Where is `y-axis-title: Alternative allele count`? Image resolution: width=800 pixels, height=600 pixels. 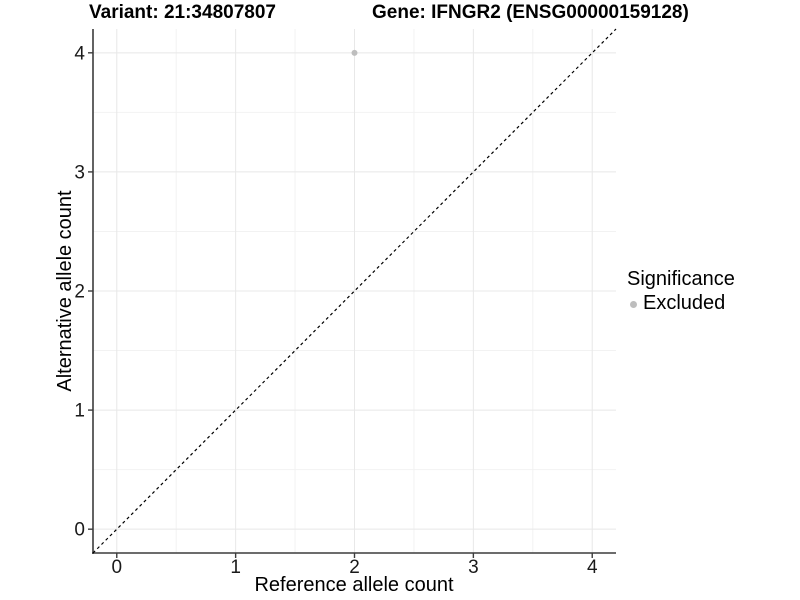
y-axis-title: Alternative allele count is located at coordinates (65, 291).